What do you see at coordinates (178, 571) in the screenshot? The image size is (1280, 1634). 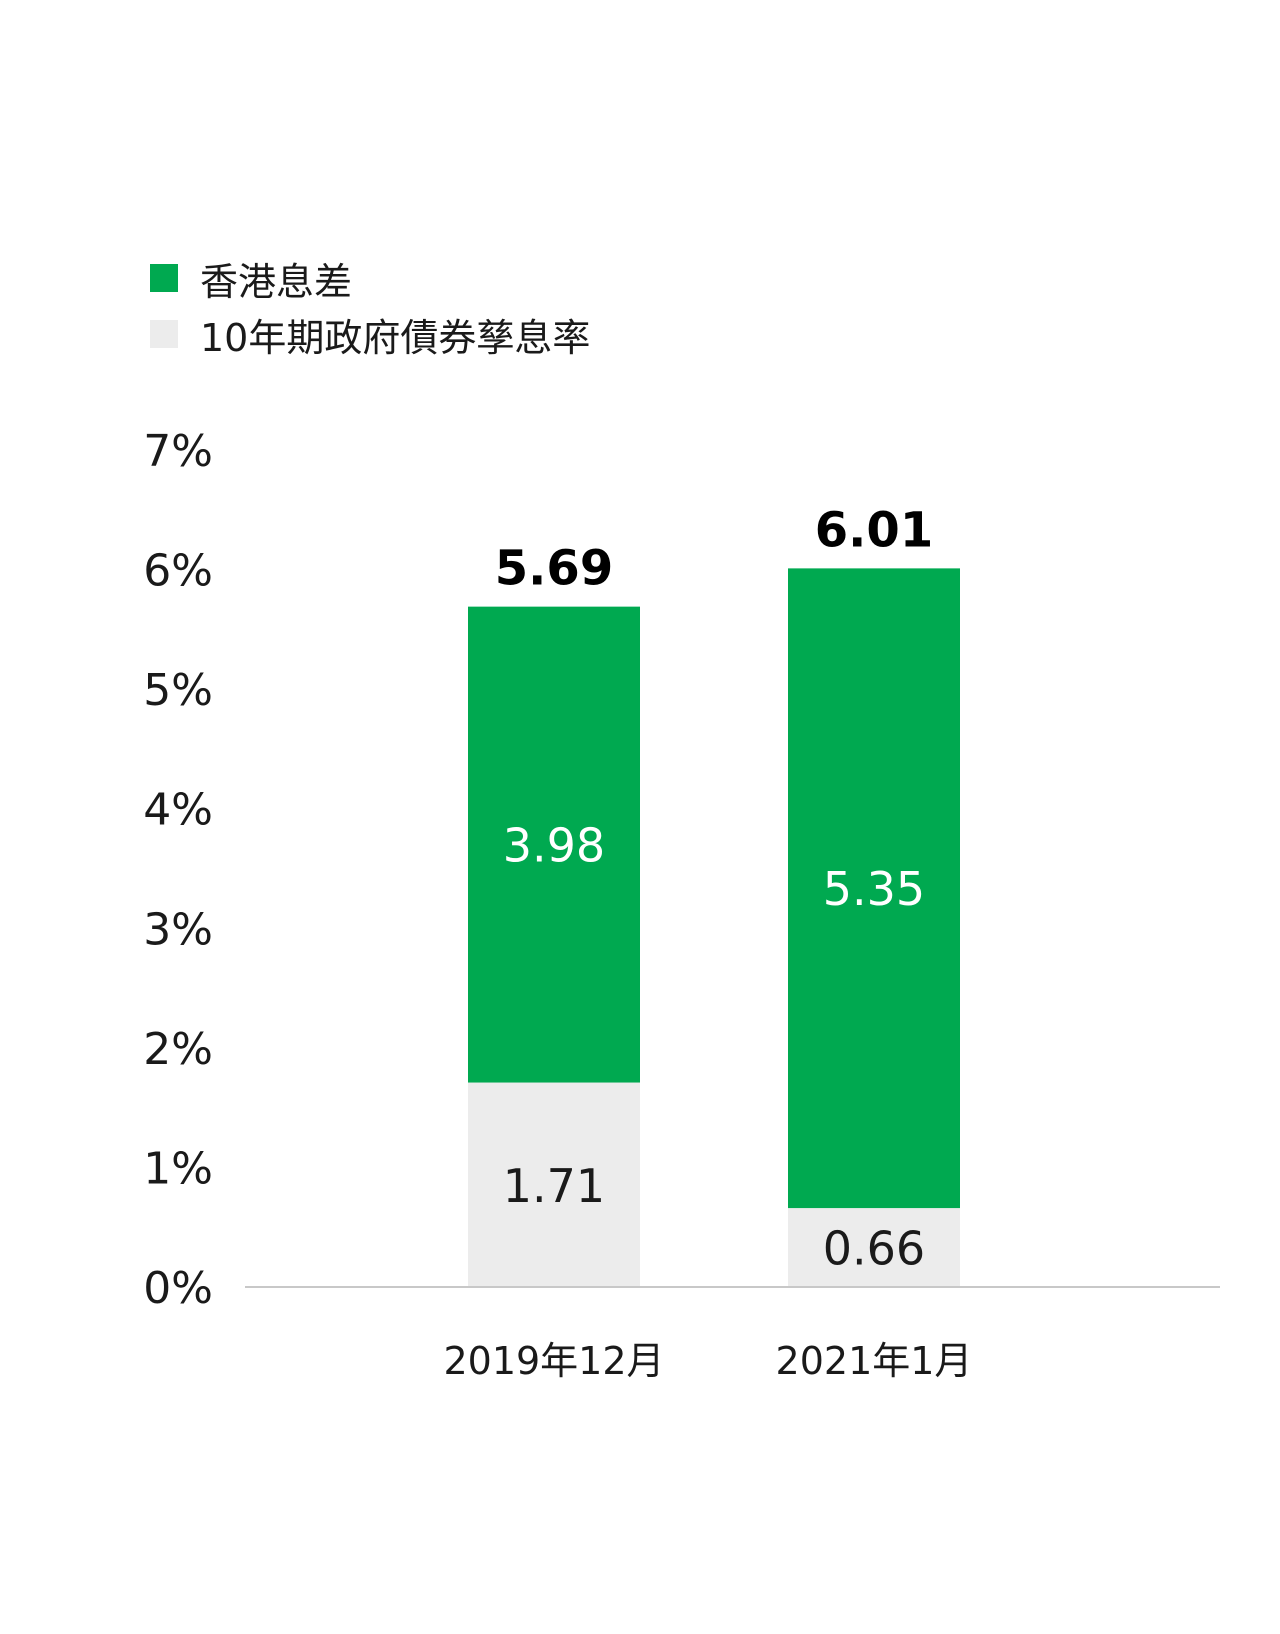 I see `y-tick-label: 6%` at bounding box center [178, 571].